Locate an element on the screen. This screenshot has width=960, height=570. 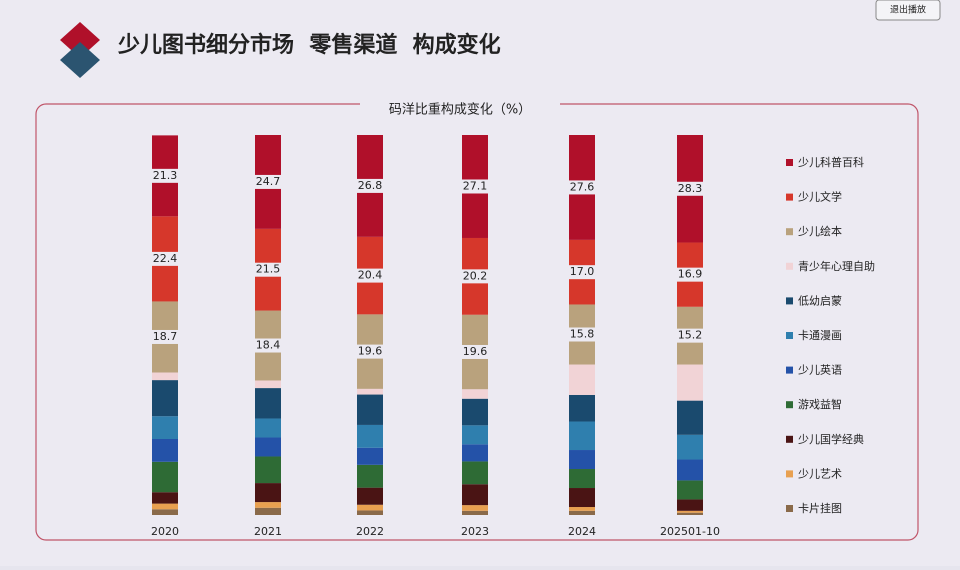
value-label: 15.8 is located at coordinates (582, 334).